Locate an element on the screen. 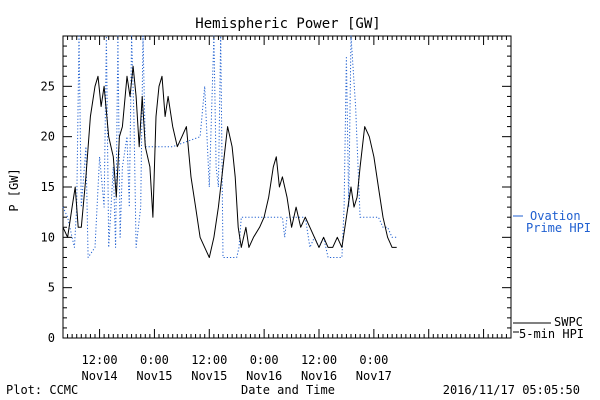  ovation-legend-label-2: Prime HPI is located at coordinates (558, 228).